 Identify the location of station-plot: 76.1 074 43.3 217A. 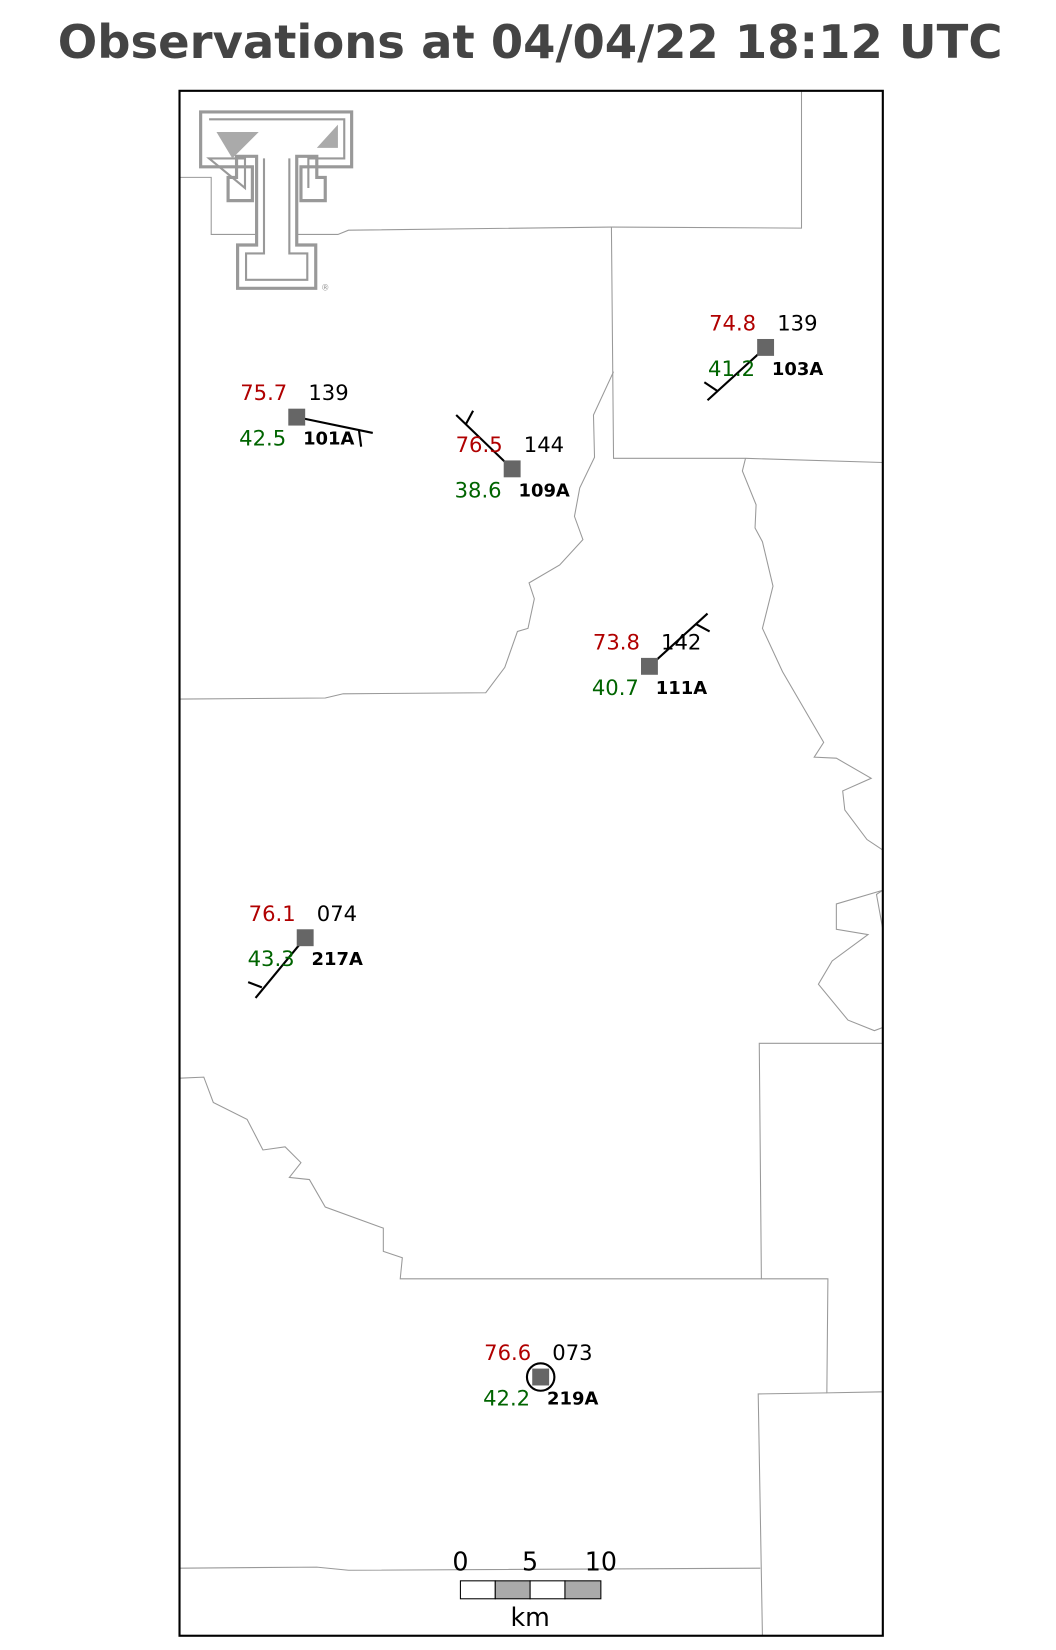
(305, 950).